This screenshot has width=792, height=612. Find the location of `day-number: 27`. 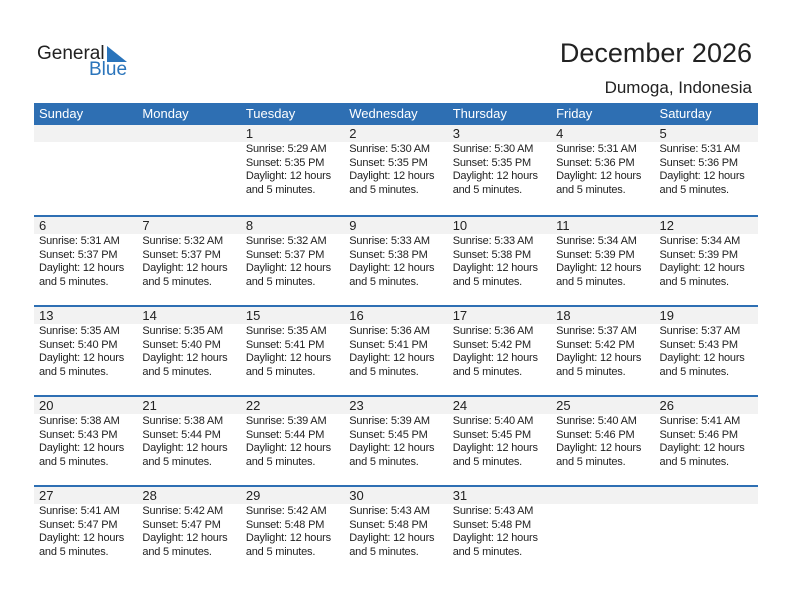

day-number: 27 is located at coordinates (86, 495).